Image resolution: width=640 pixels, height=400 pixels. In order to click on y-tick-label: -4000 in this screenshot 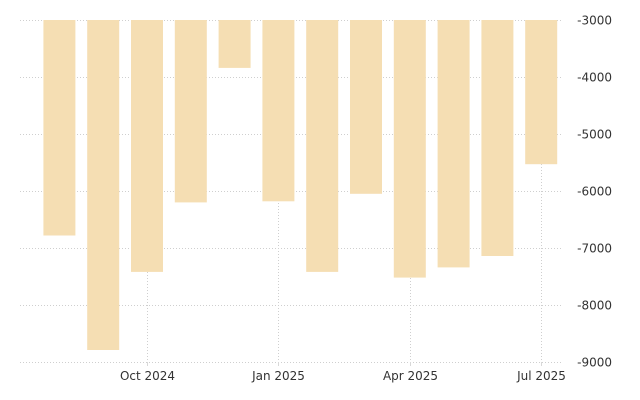, I will do `click(594, 78)`.